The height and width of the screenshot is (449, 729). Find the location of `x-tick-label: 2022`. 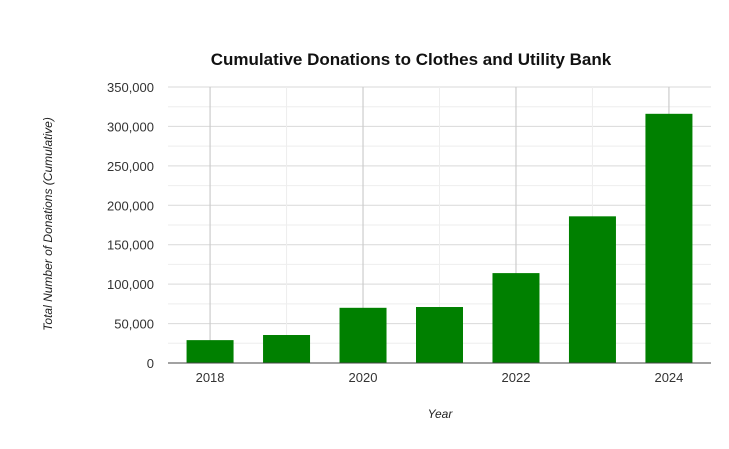

x-tick-label: 2022 is located at coordinates (516, 377).